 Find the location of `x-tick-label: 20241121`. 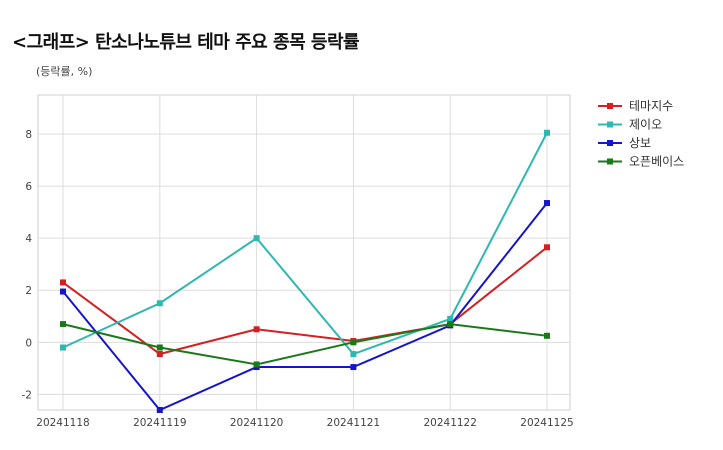

x-tick-label: 20241121 is located at coordinates (353, 423).